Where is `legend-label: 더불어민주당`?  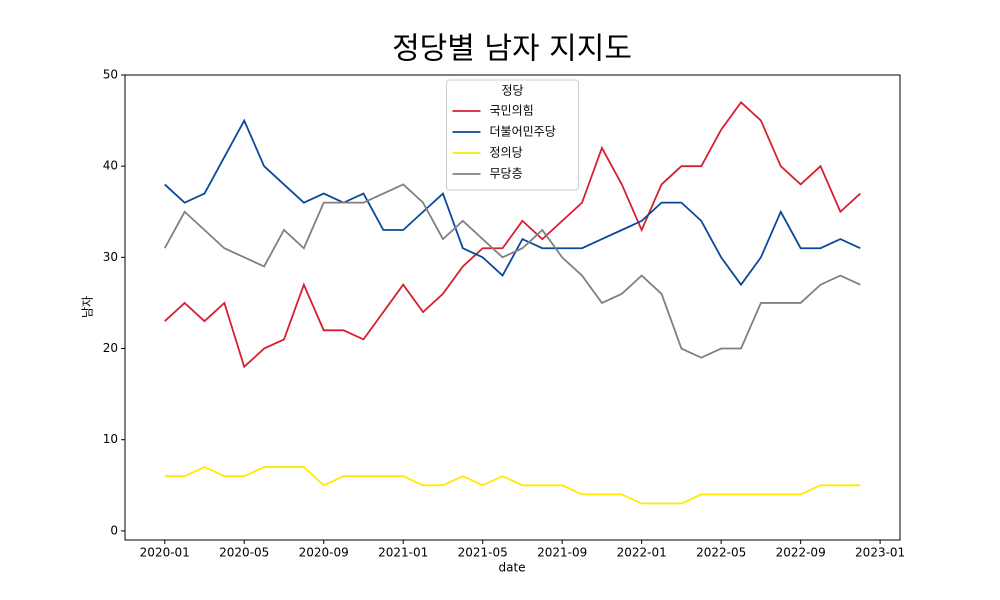
legend-label: 더불어민주당 is located at coordinates (523, 132).